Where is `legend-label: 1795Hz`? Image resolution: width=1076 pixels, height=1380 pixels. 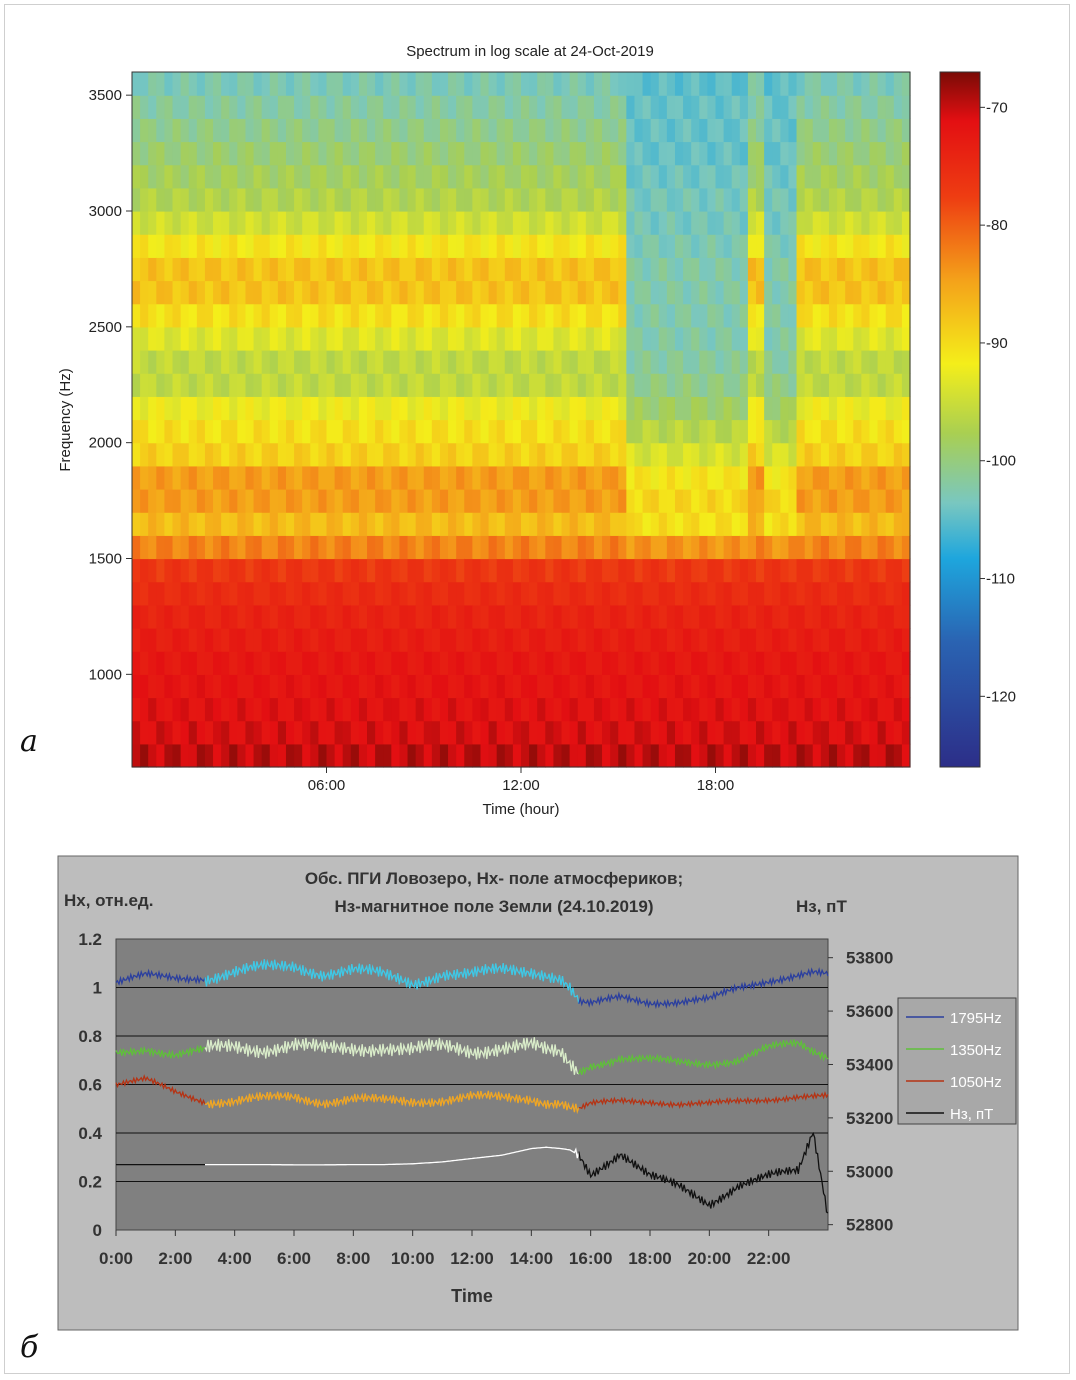
legend-label: 1795Hz is located at coordinates (976, 1018).